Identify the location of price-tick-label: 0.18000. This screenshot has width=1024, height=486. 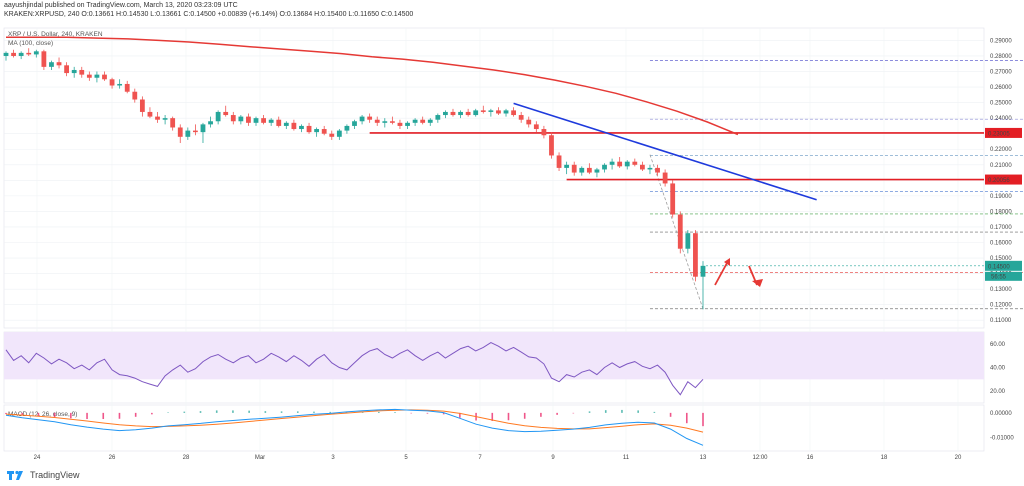
(1001, 212).